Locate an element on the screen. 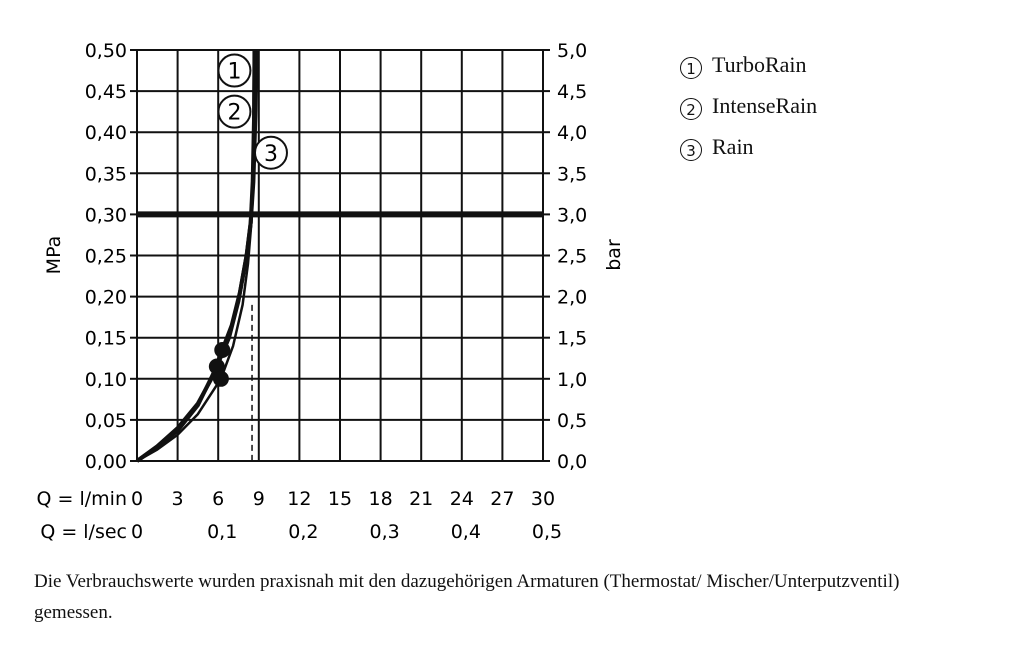  x-tick-label-secondary: 0,5 is located at coordinates (547, 532).